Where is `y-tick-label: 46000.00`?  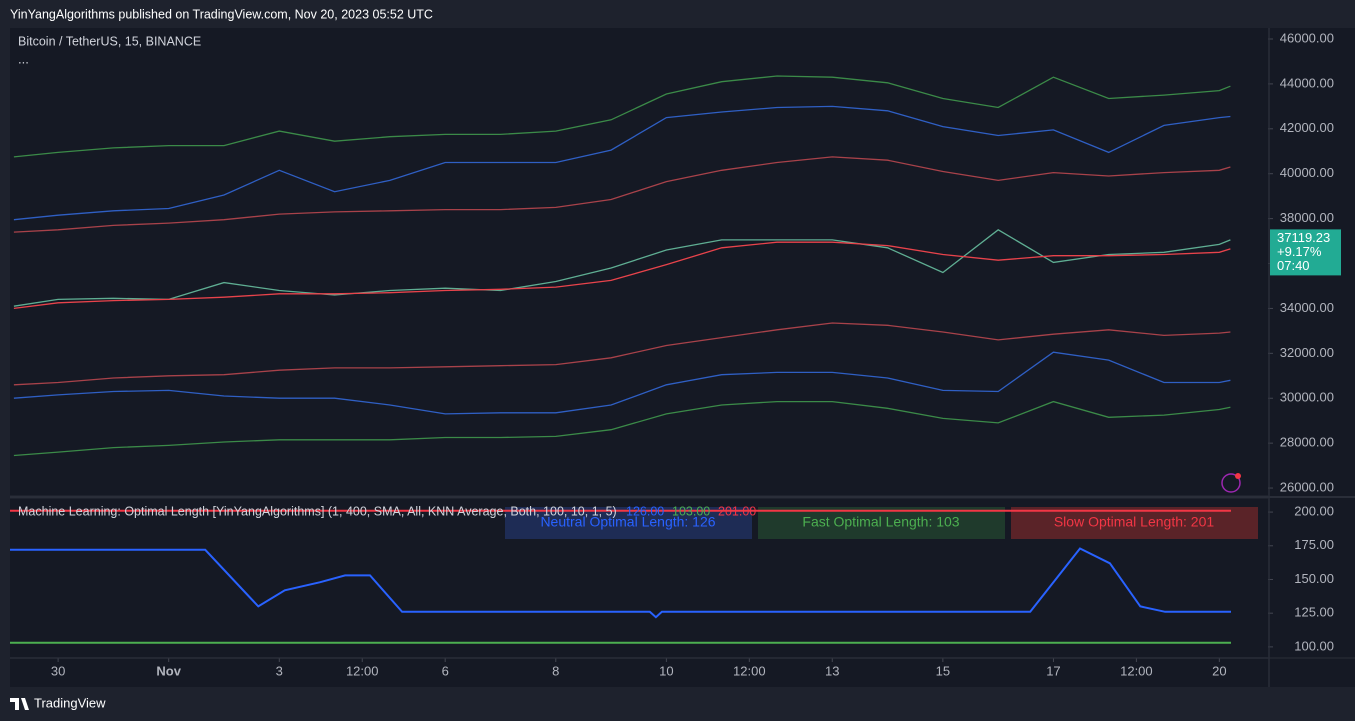
y-tick-label: 46000.00 is located at coordinates (1307, 37).